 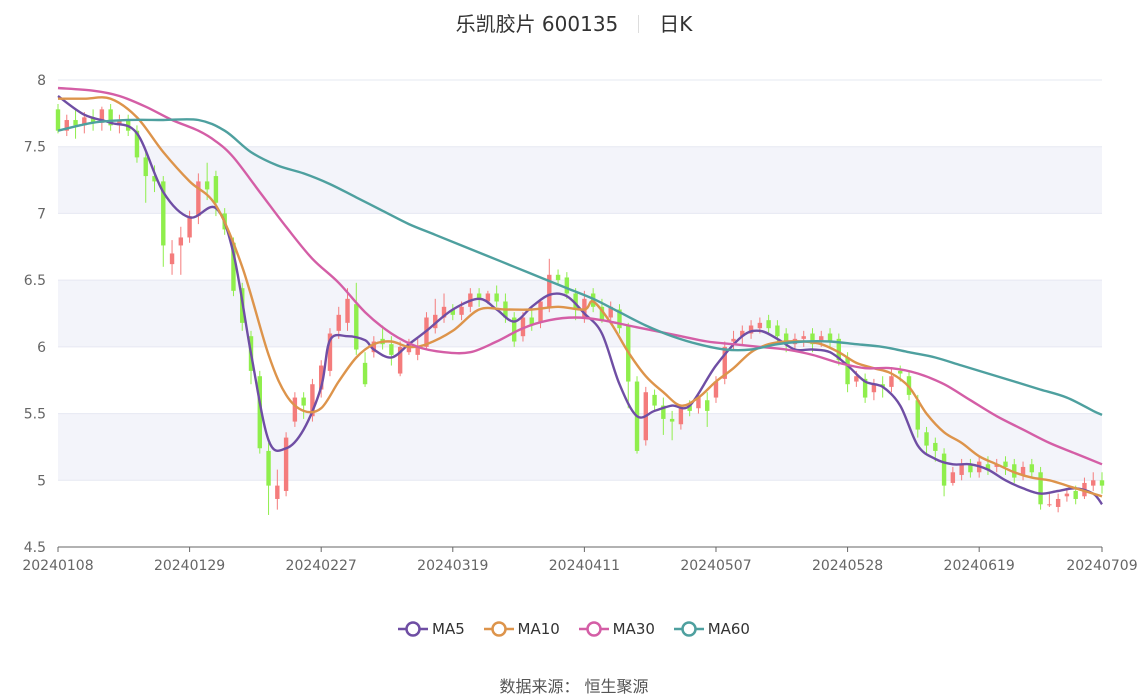 I want to click on y-tick-label: 7, so click(x=41, y=214).